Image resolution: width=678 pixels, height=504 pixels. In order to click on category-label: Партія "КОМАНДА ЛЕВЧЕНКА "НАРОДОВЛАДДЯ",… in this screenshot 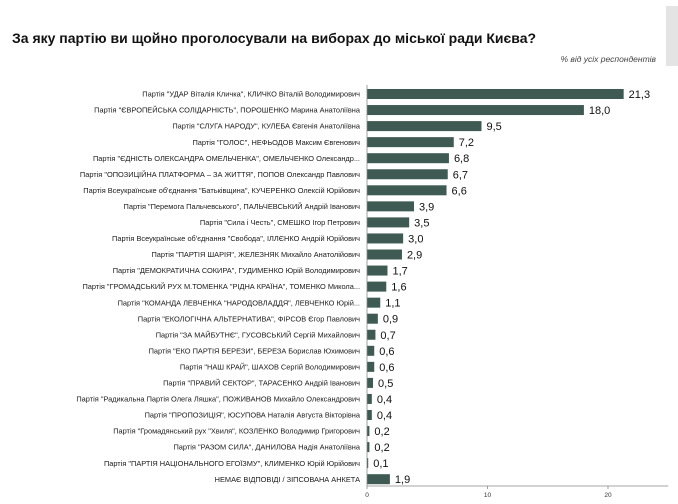, I will do `click(239, 302)`.